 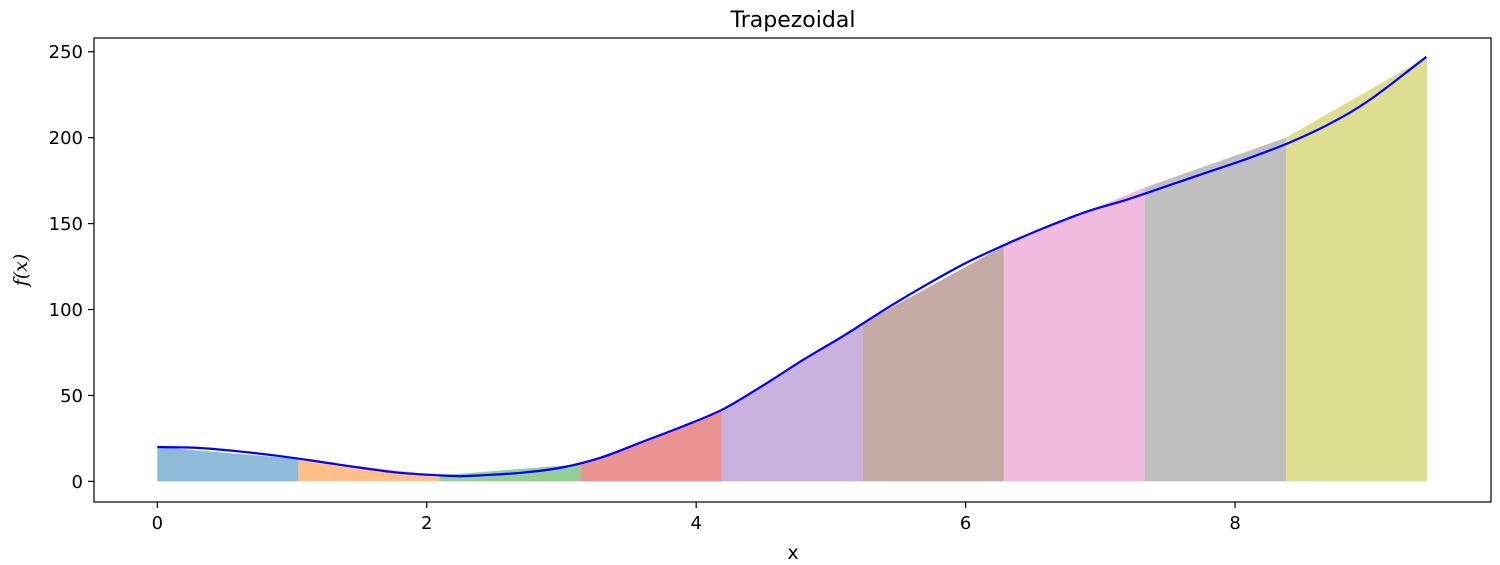 What do you see at coordinates (695, 523) in the screenshot?
I see `x-tick-label: 4` at bounding box center [695, 523].